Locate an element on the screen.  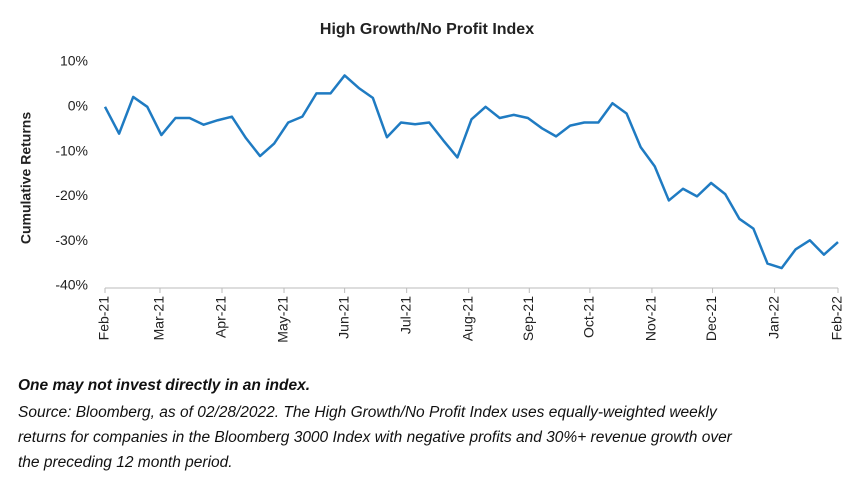
y-tick-label: -20% is located at coordinates (71, 195).